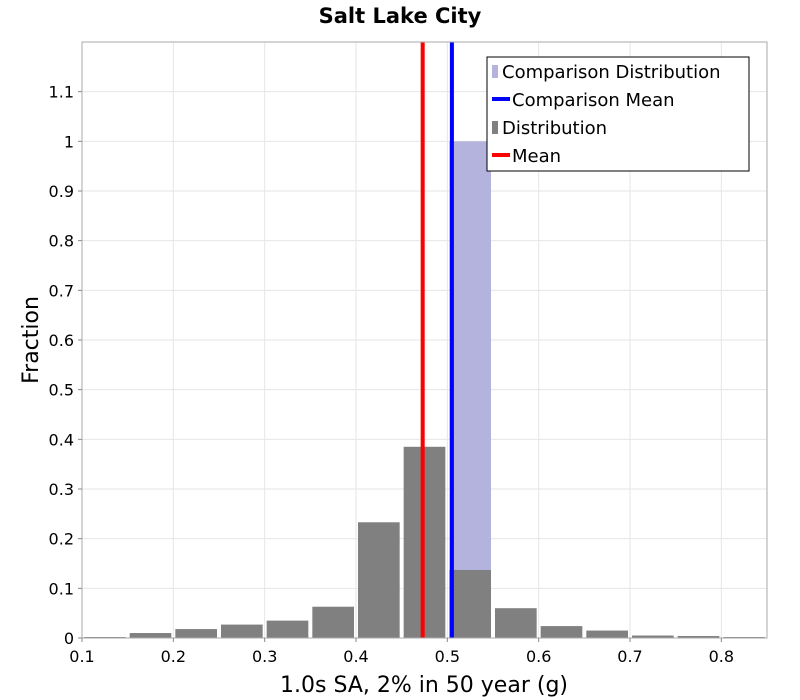 This screenshot has height=700, width=800. I want to click on y-tick-label: 0.2, so click(61, 539).